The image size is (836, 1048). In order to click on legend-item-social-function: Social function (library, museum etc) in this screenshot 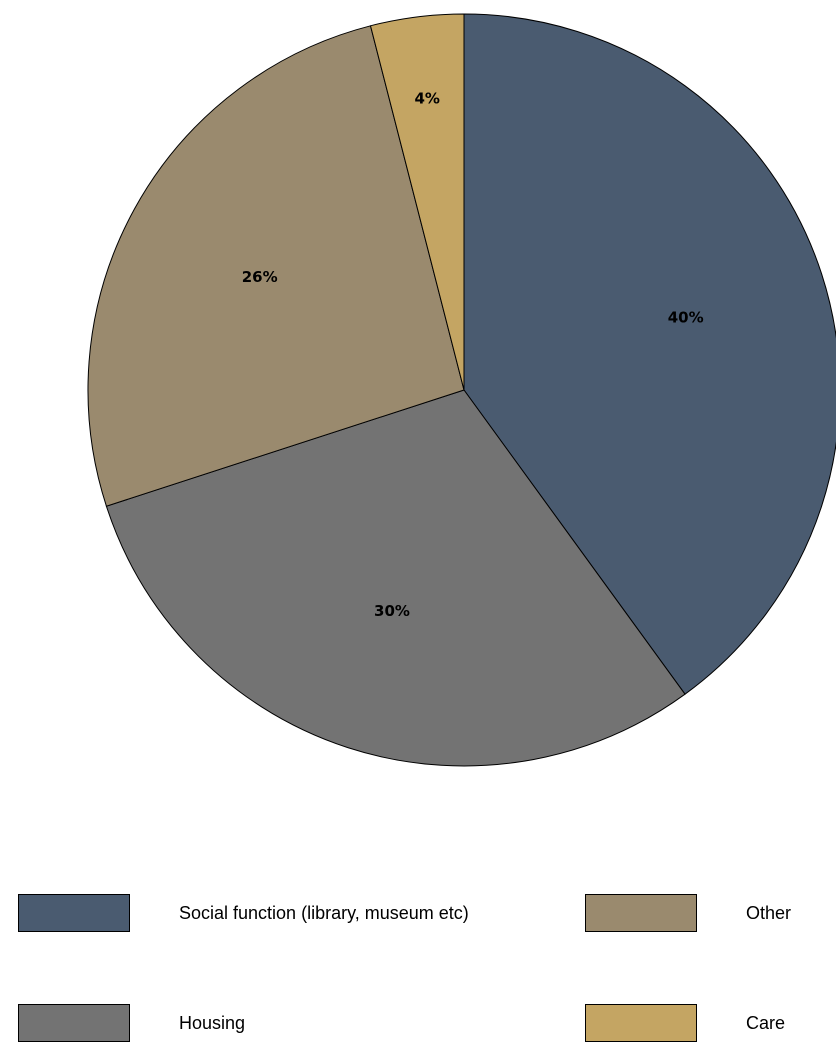, I will do `click(243, 913)`.